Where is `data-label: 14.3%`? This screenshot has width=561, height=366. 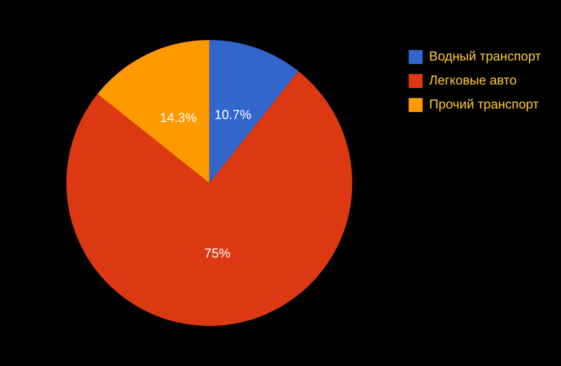 data-label: 14.3% is located at coordinates (179, 118).